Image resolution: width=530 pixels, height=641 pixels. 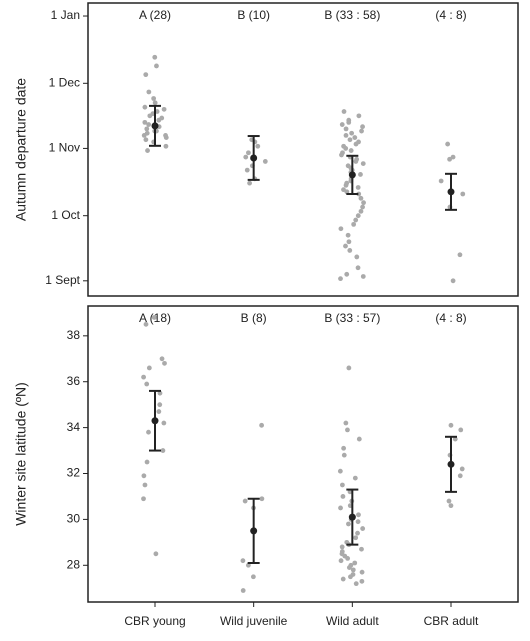 What do you see at coordinates (74, 335) in the screenshot?
I see `y-tick-label: 38` at bounding box center [74, 335].